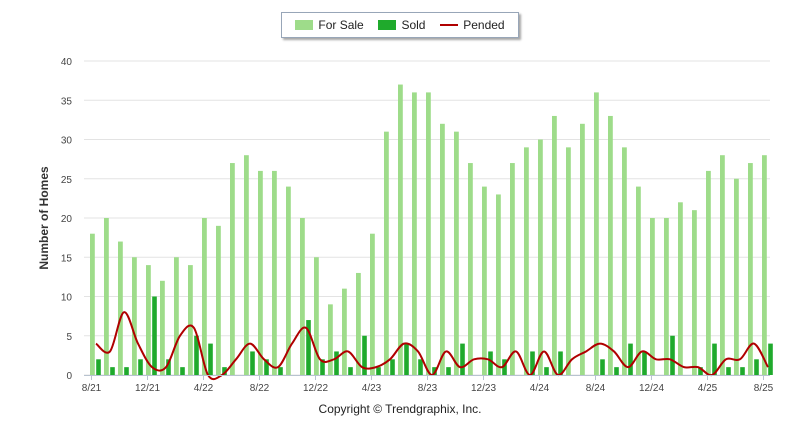 This screenshot has width=800, height=434. Describe the element at coordinates (67, 298) in the screenshot. I see `y-tick-label: 10` at that location.